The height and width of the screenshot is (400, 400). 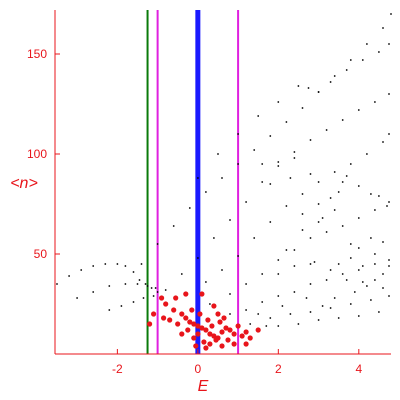 I want to click on x-tick-label: 4, so click(x=358, y=369).